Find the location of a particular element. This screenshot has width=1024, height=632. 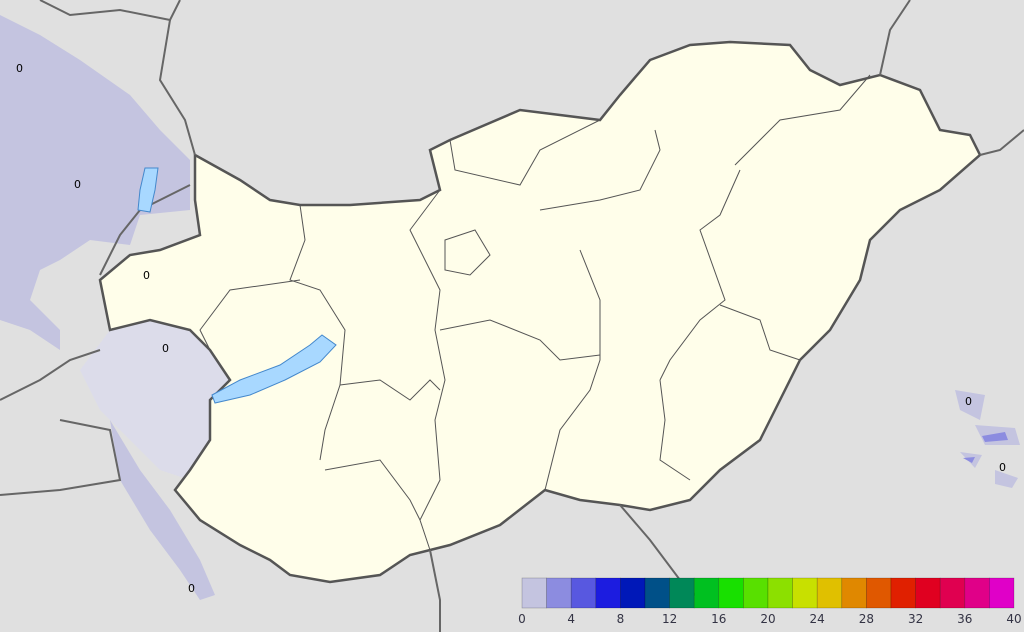

legend-tick-label: 16 is located at coordinates (718, 619).